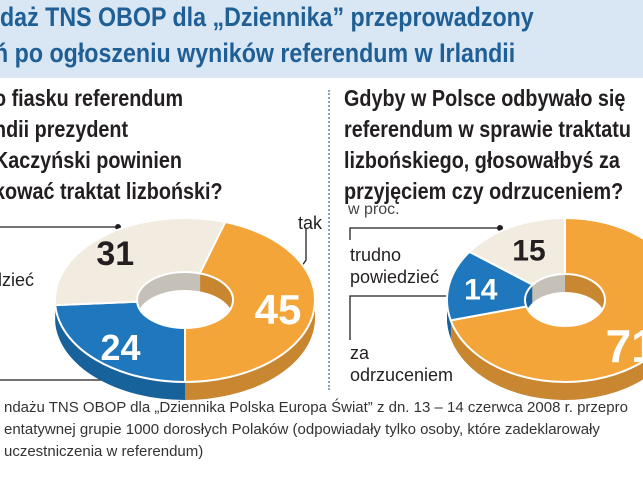 This screenshot has height=482, width=643. I want to click on unit-label: w proc., so click(374, 209).